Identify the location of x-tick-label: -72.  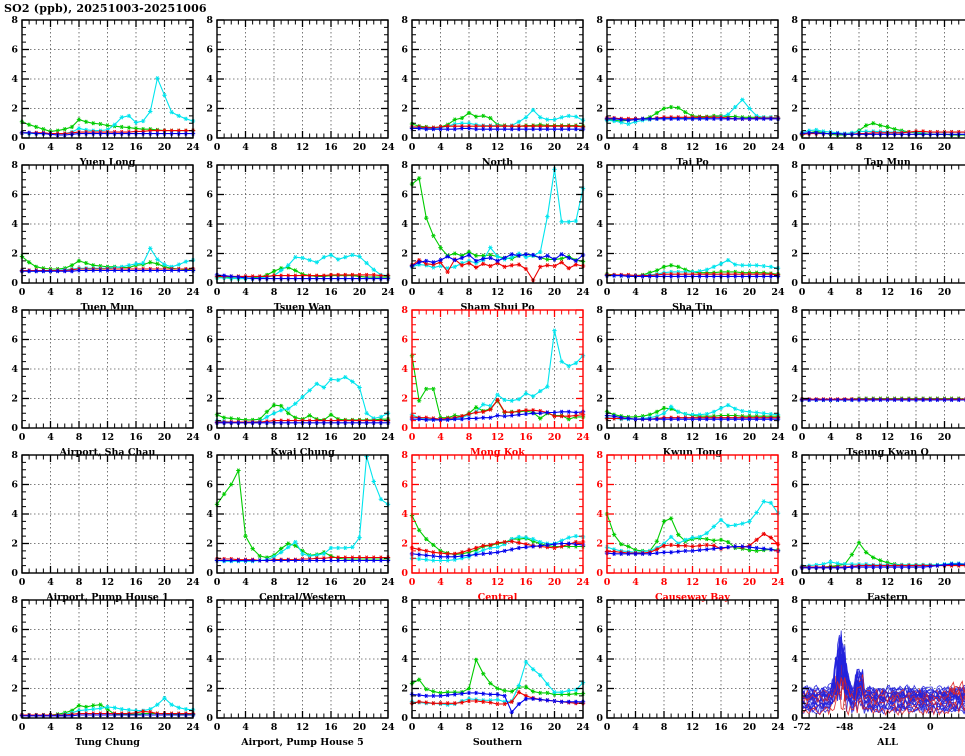
(801, 727).